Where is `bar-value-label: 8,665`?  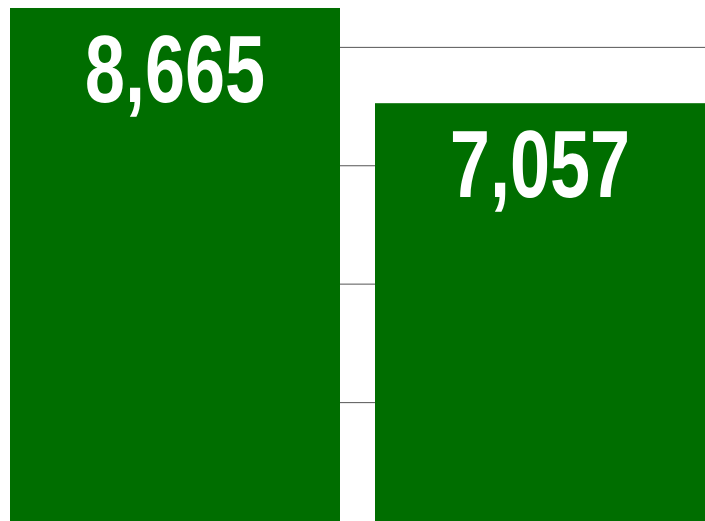 bar-value-label: 8,665 is located at coordinates (175, 68).